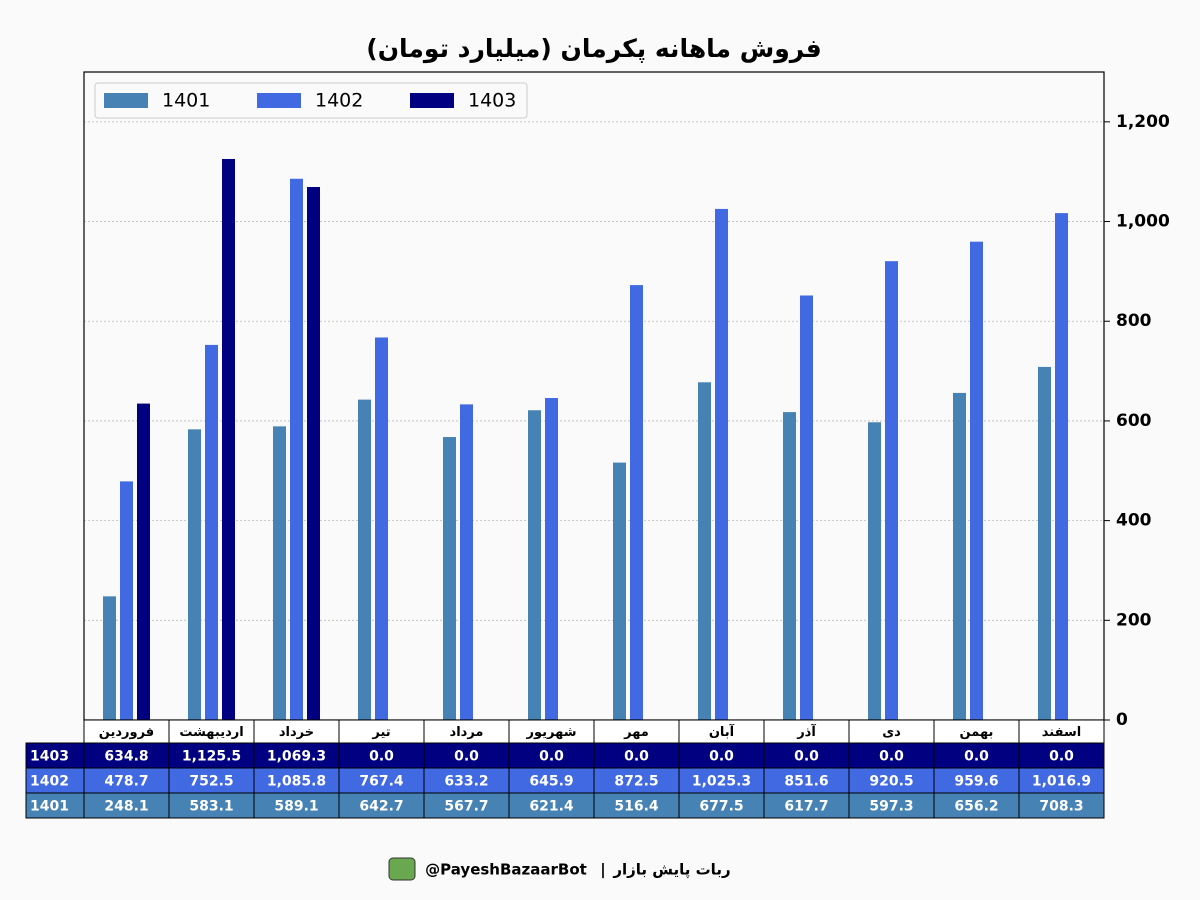  I want to click on table-value: 1,016.9, so click(1061, 782).